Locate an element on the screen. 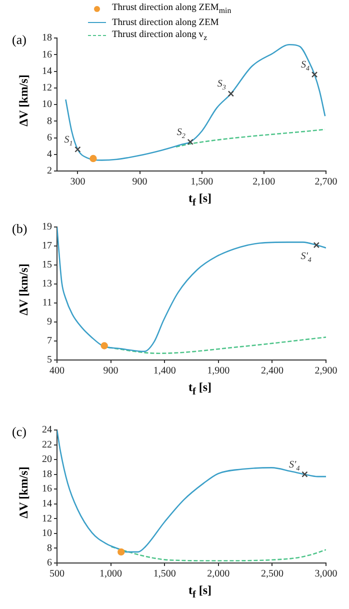 This screenshot has height=609, width=349. x-tick-label: 1,900 is located at coordinates (218, 371).